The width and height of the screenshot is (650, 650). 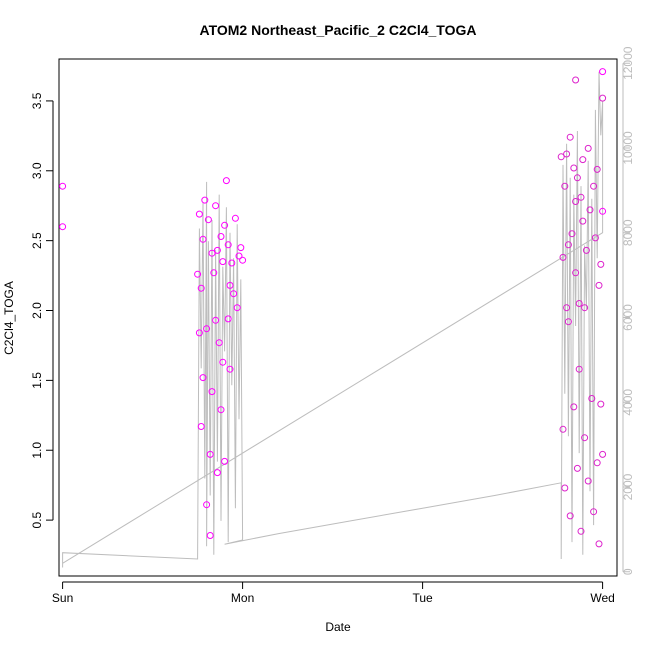 I want to click on x-tick-label: Mon, so click(x=242, y=598).